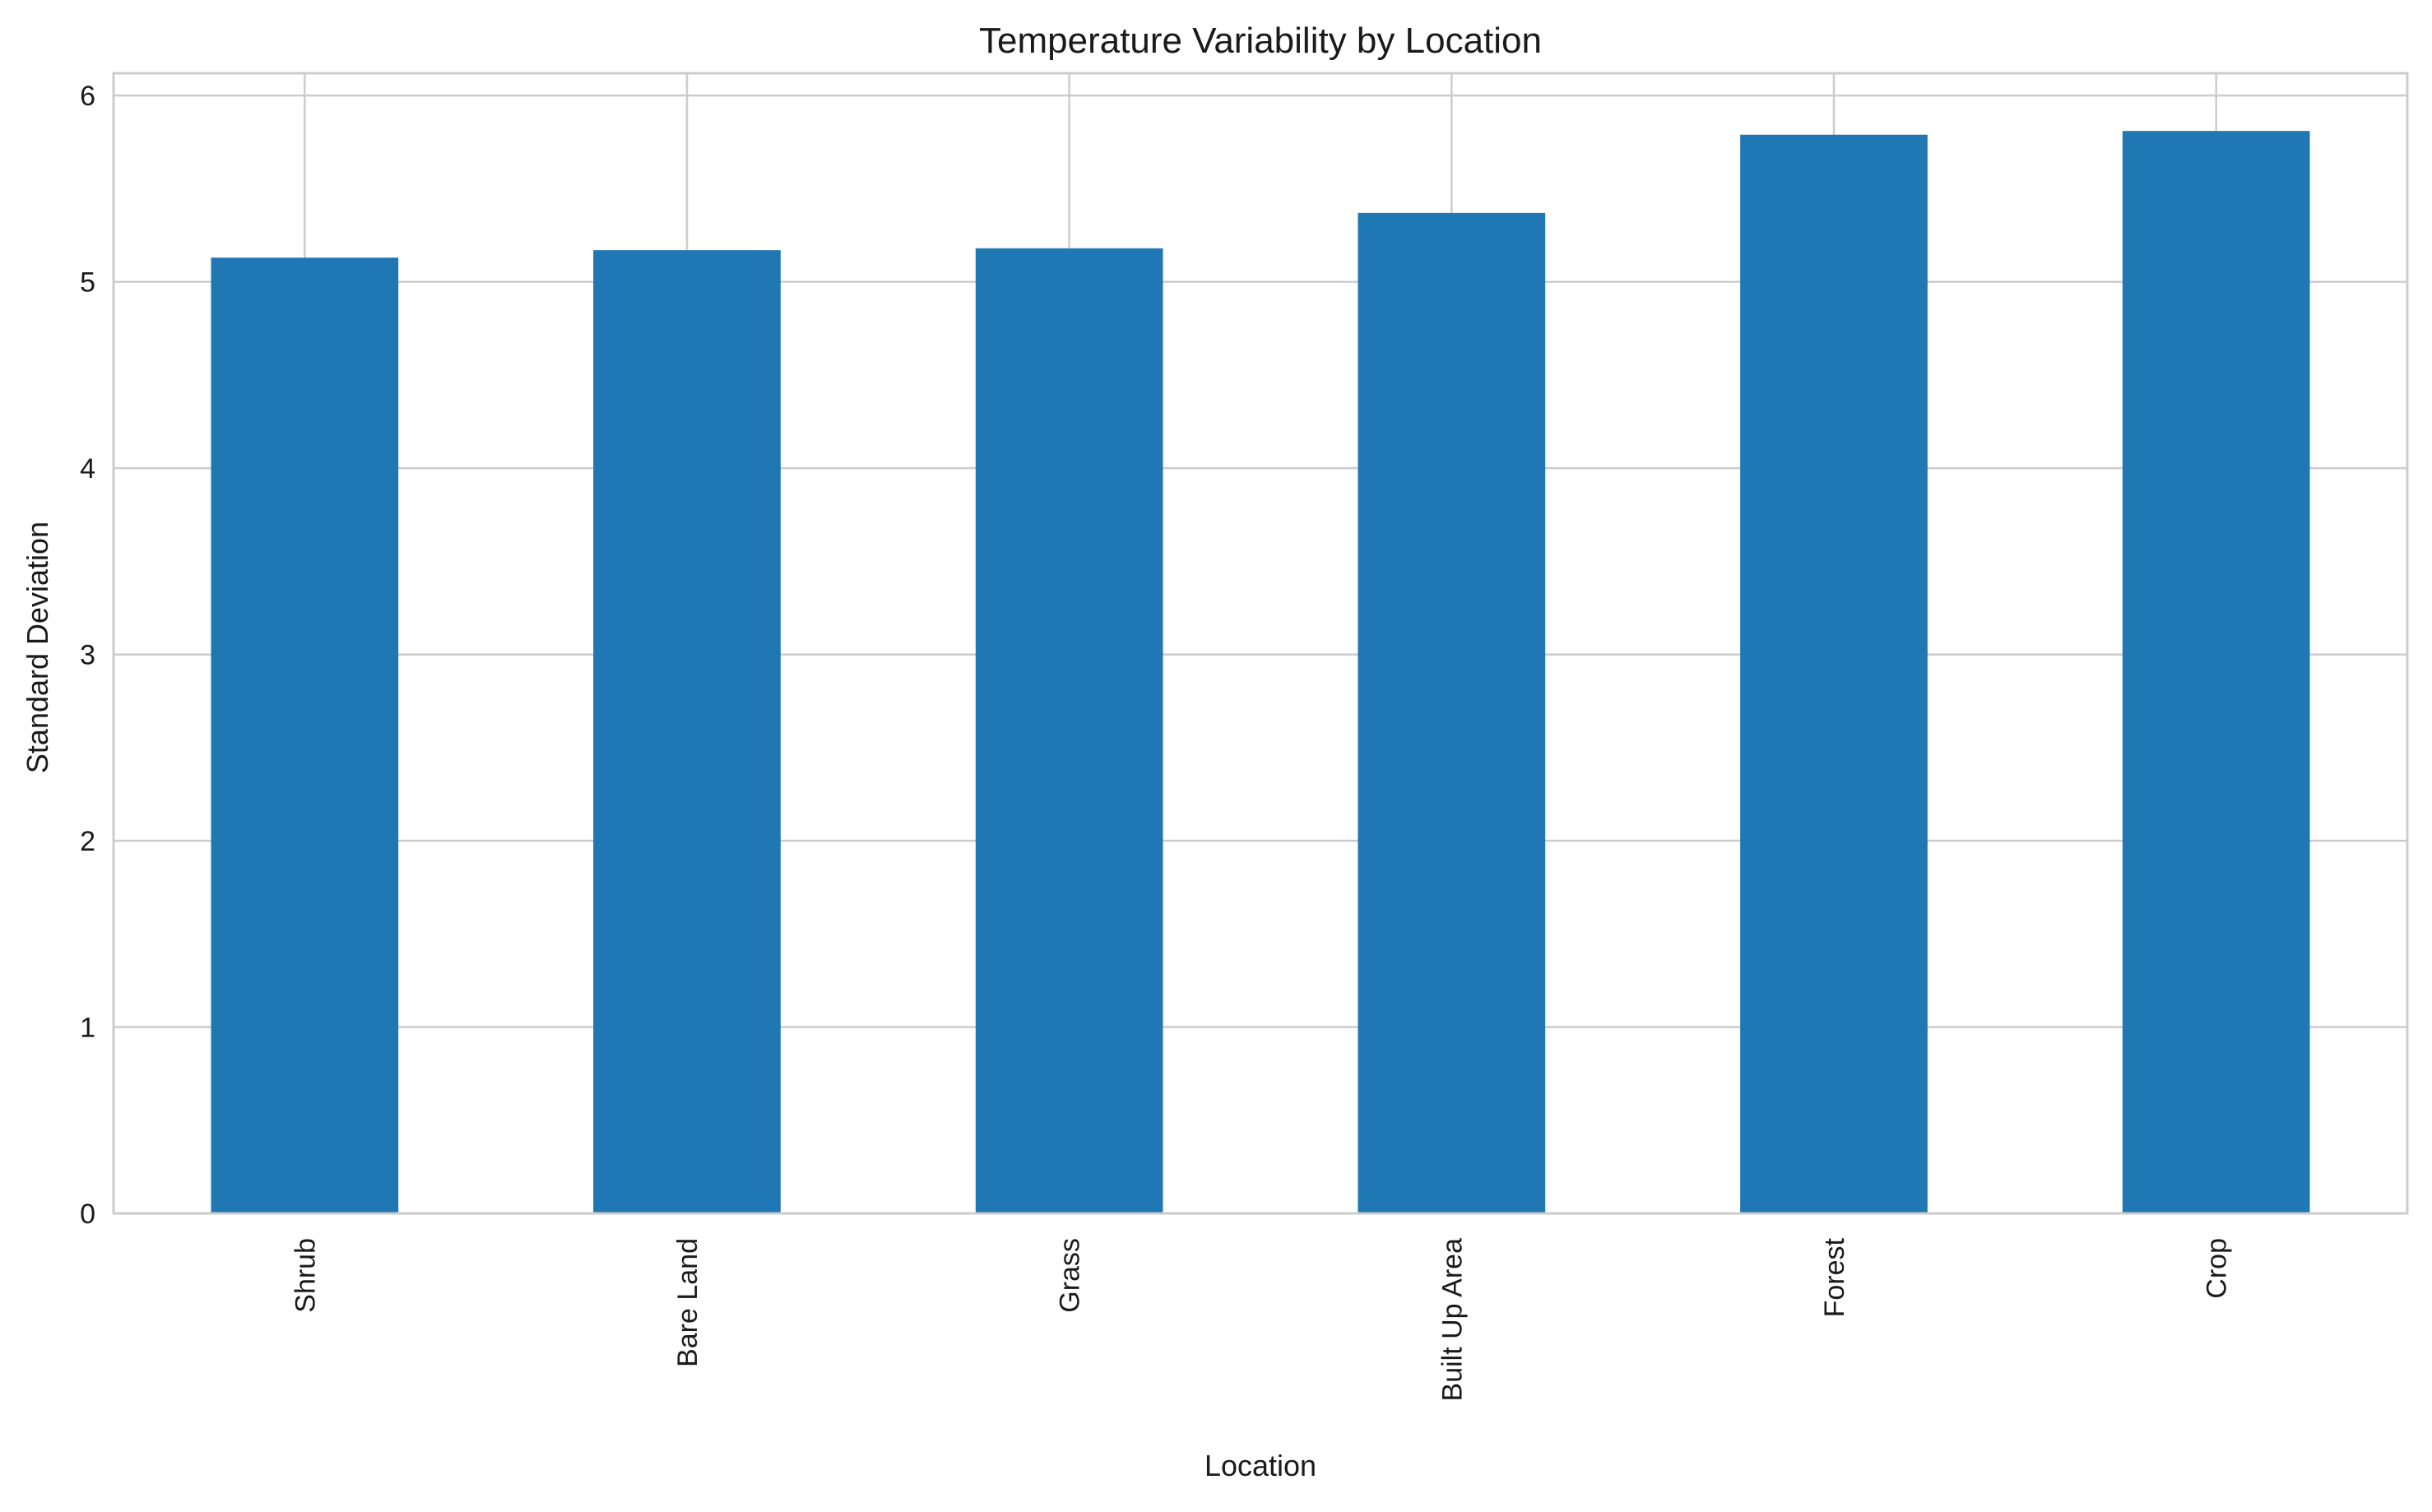  Describe the element at coordinates (87, 469) in the screenshot. I see `y-tick-label-4: 4` at that location.